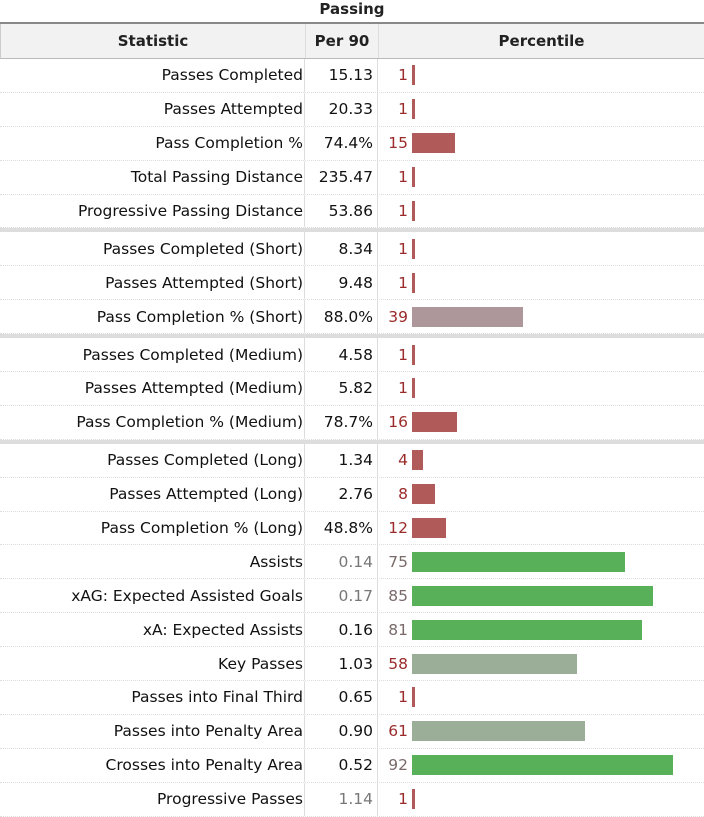 Image resolution: width=704 pixels, height=817 pixels. Describe the element at coordinates (341, 494) in the screenshot. I see `per90-value: 2.76` at that location.